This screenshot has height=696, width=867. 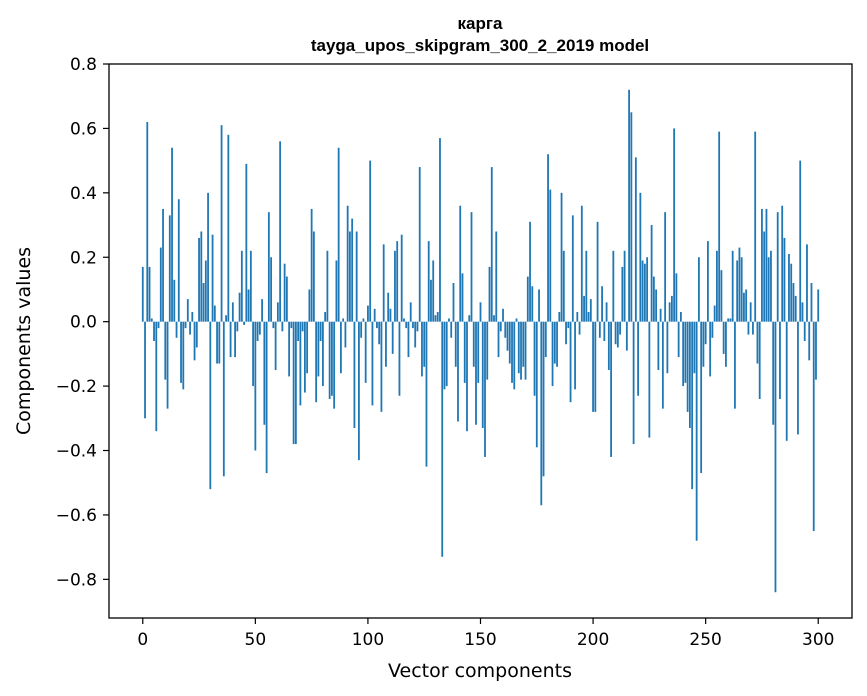 What do you see at coordinates (480, 23) in the screenshot?
I see `chart-title: карга` at bounding box center [480, 23].